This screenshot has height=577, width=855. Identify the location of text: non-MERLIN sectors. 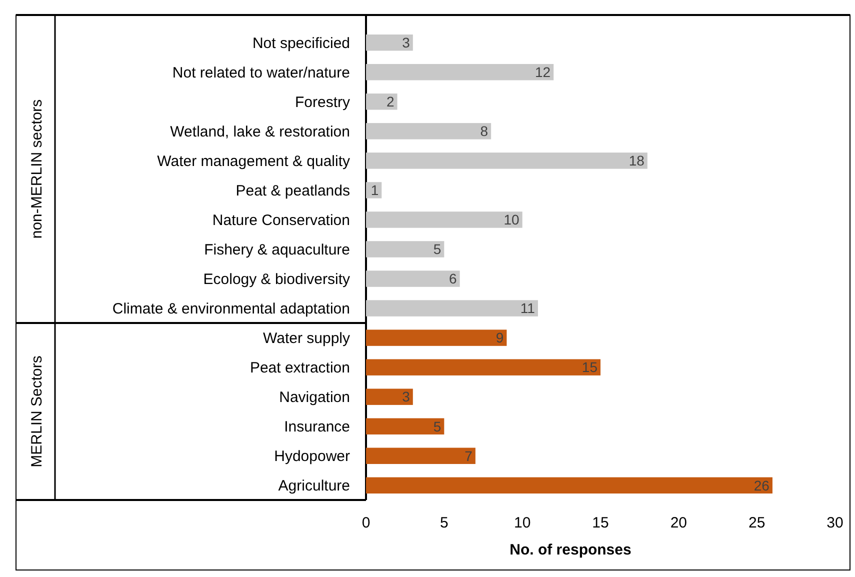
(37, 169).